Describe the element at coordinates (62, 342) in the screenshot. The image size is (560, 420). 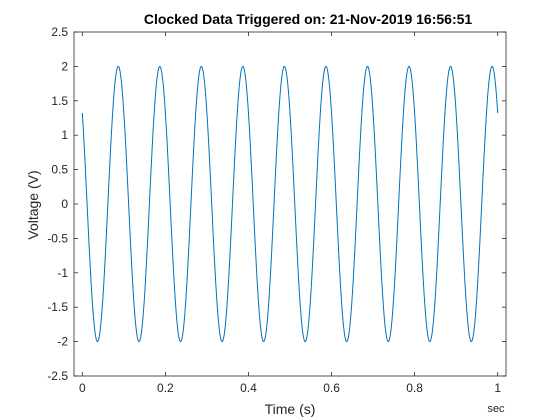
I see `y-tick-label: -2` at that location.